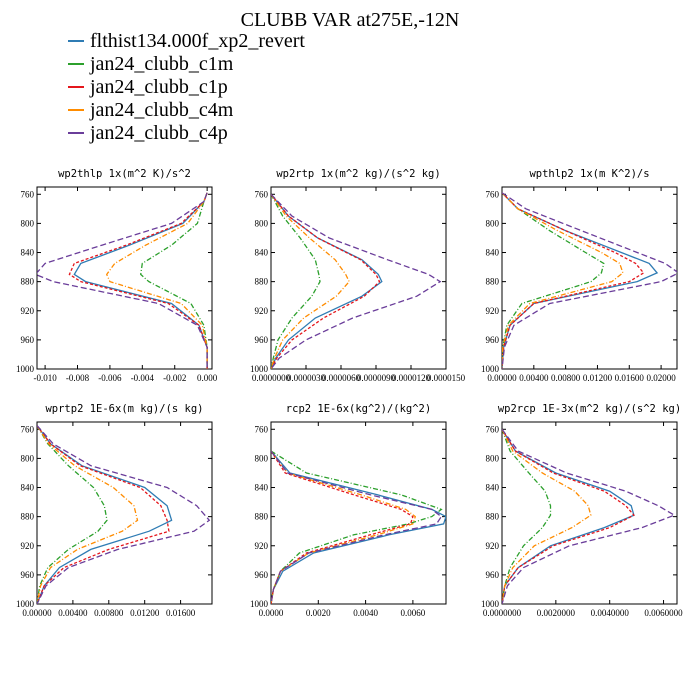 This screenshot has height=700, width=700. What do you see at coordinates (411, 378) in the screenshot?
I see `x-tick-label: 0.0000120` at bounding box center [411, 378].